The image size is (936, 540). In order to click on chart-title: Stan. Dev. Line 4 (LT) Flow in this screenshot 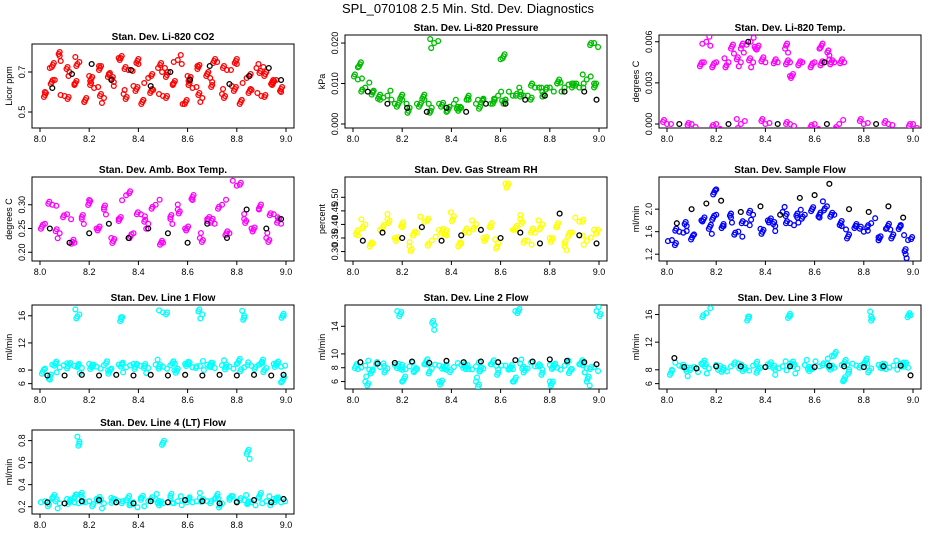, I will do `click(163, 423)`.